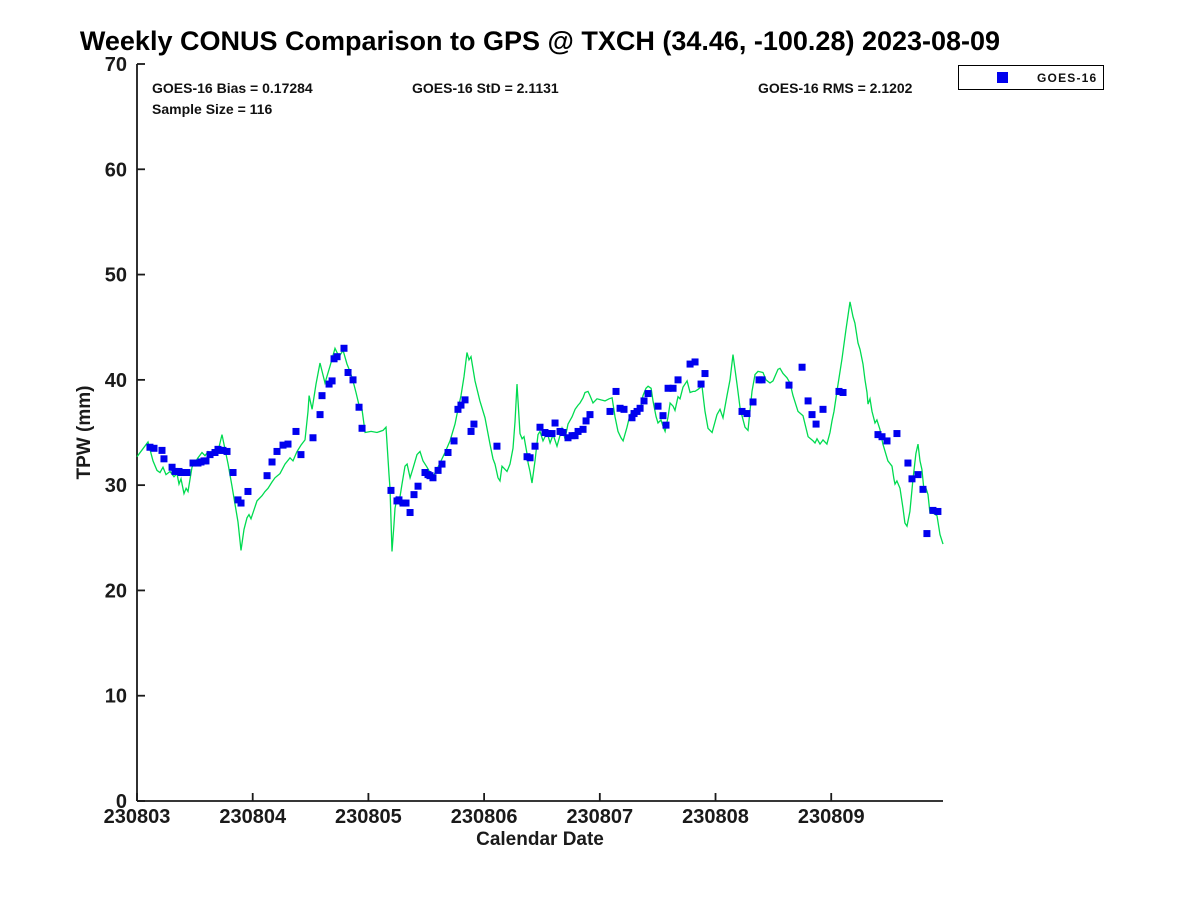 This screenshot has width=1200, height=900. What do you see at coordinates (368, 817) in the screenshot?
I see `svg-text: 230805` at bounding box center [368, 817].